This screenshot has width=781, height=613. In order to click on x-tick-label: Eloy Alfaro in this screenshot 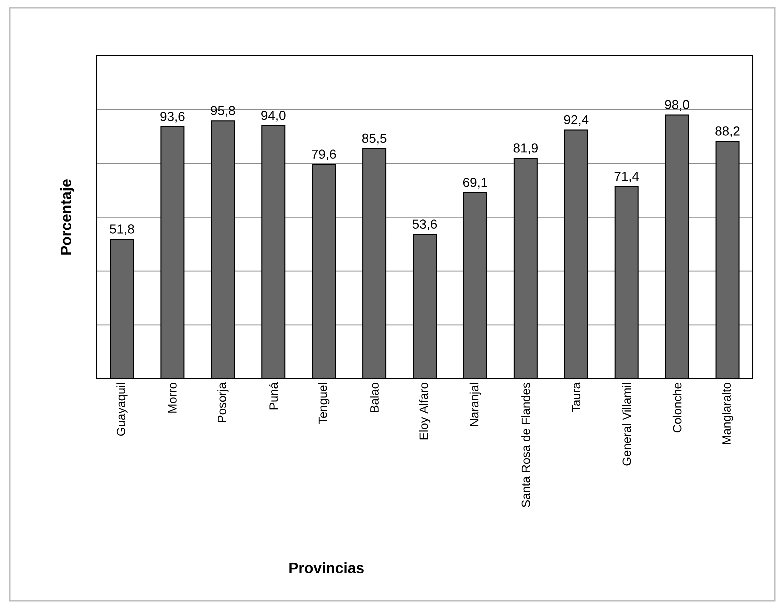, I will do `click(425, 411)`.